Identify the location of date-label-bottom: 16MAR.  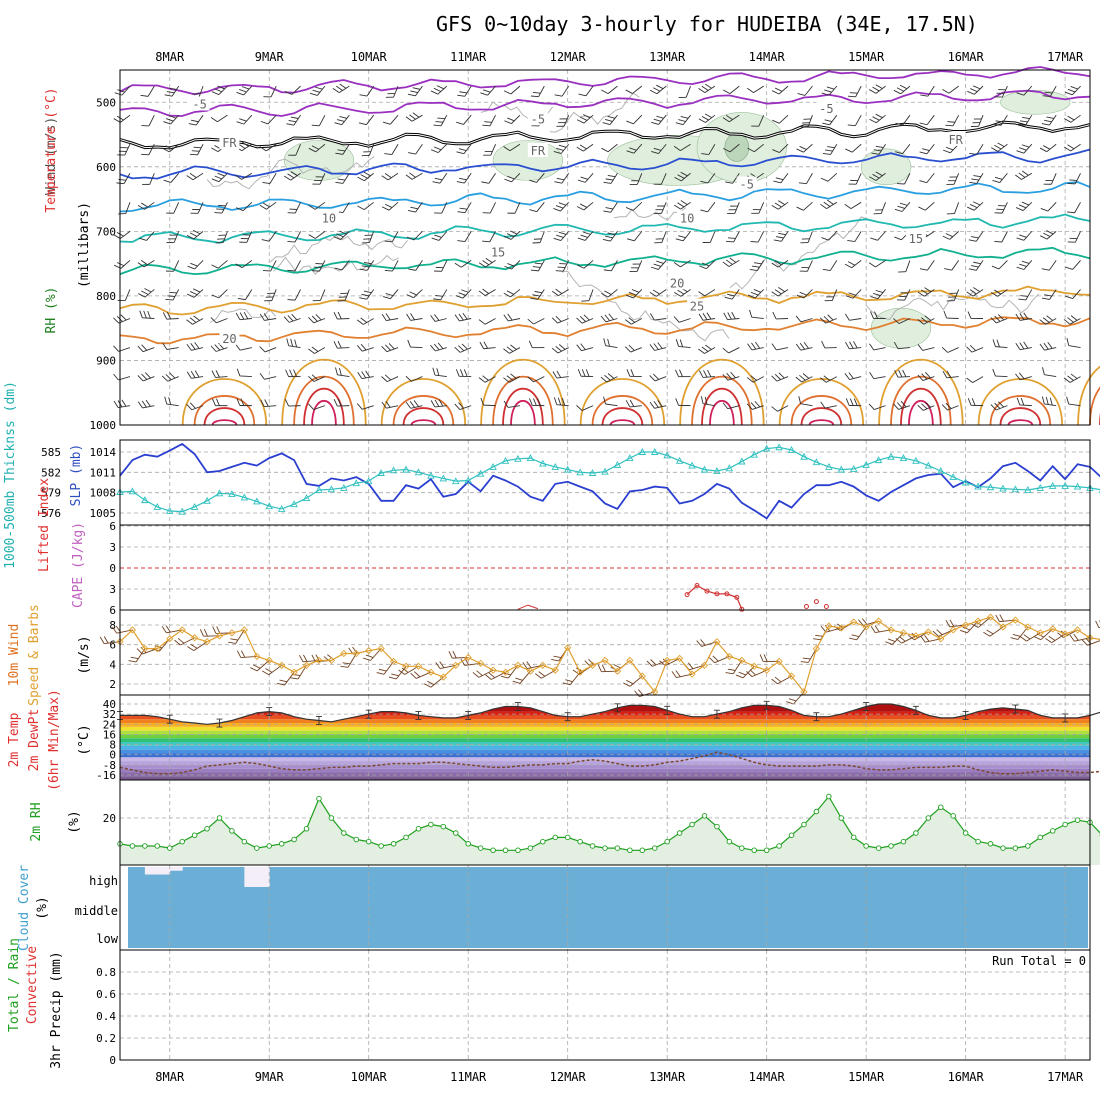
(966, 1077).